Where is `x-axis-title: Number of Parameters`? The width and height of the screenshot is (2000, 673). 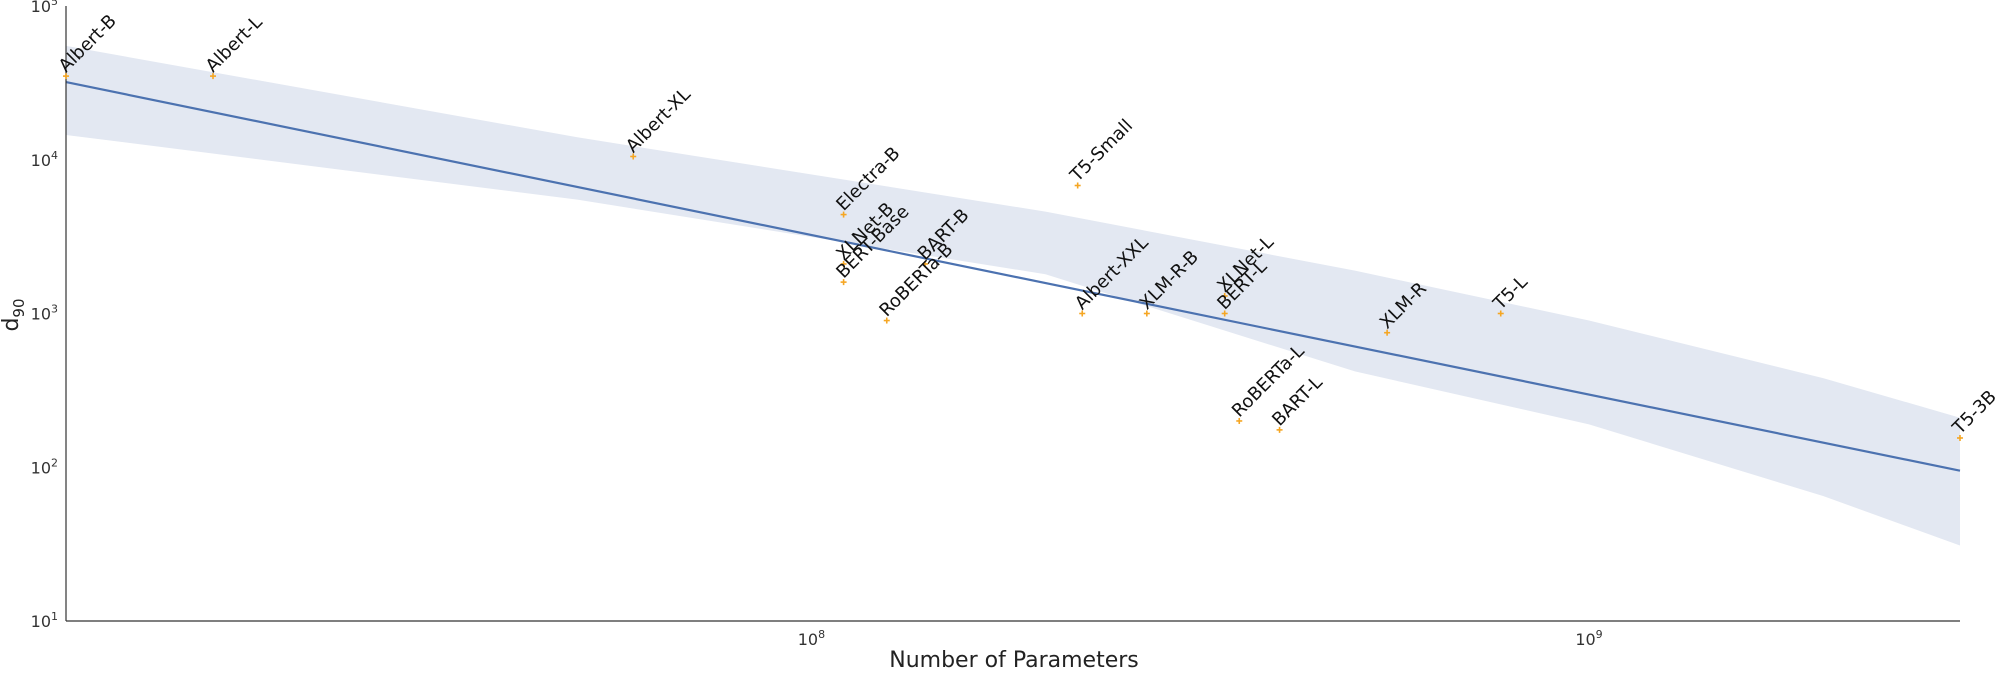 x-axis-title: Number of Parameters is located at coordinates (1014, 660).